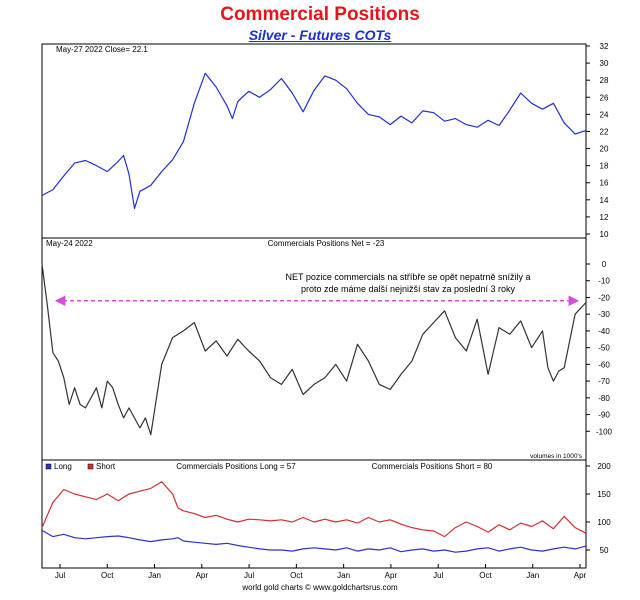 The image size is (640, 600). What do you see at coordinates (604, 131) in the screenshot?
I see `price-ytick-label: 22` at bounding box center [604, 131].